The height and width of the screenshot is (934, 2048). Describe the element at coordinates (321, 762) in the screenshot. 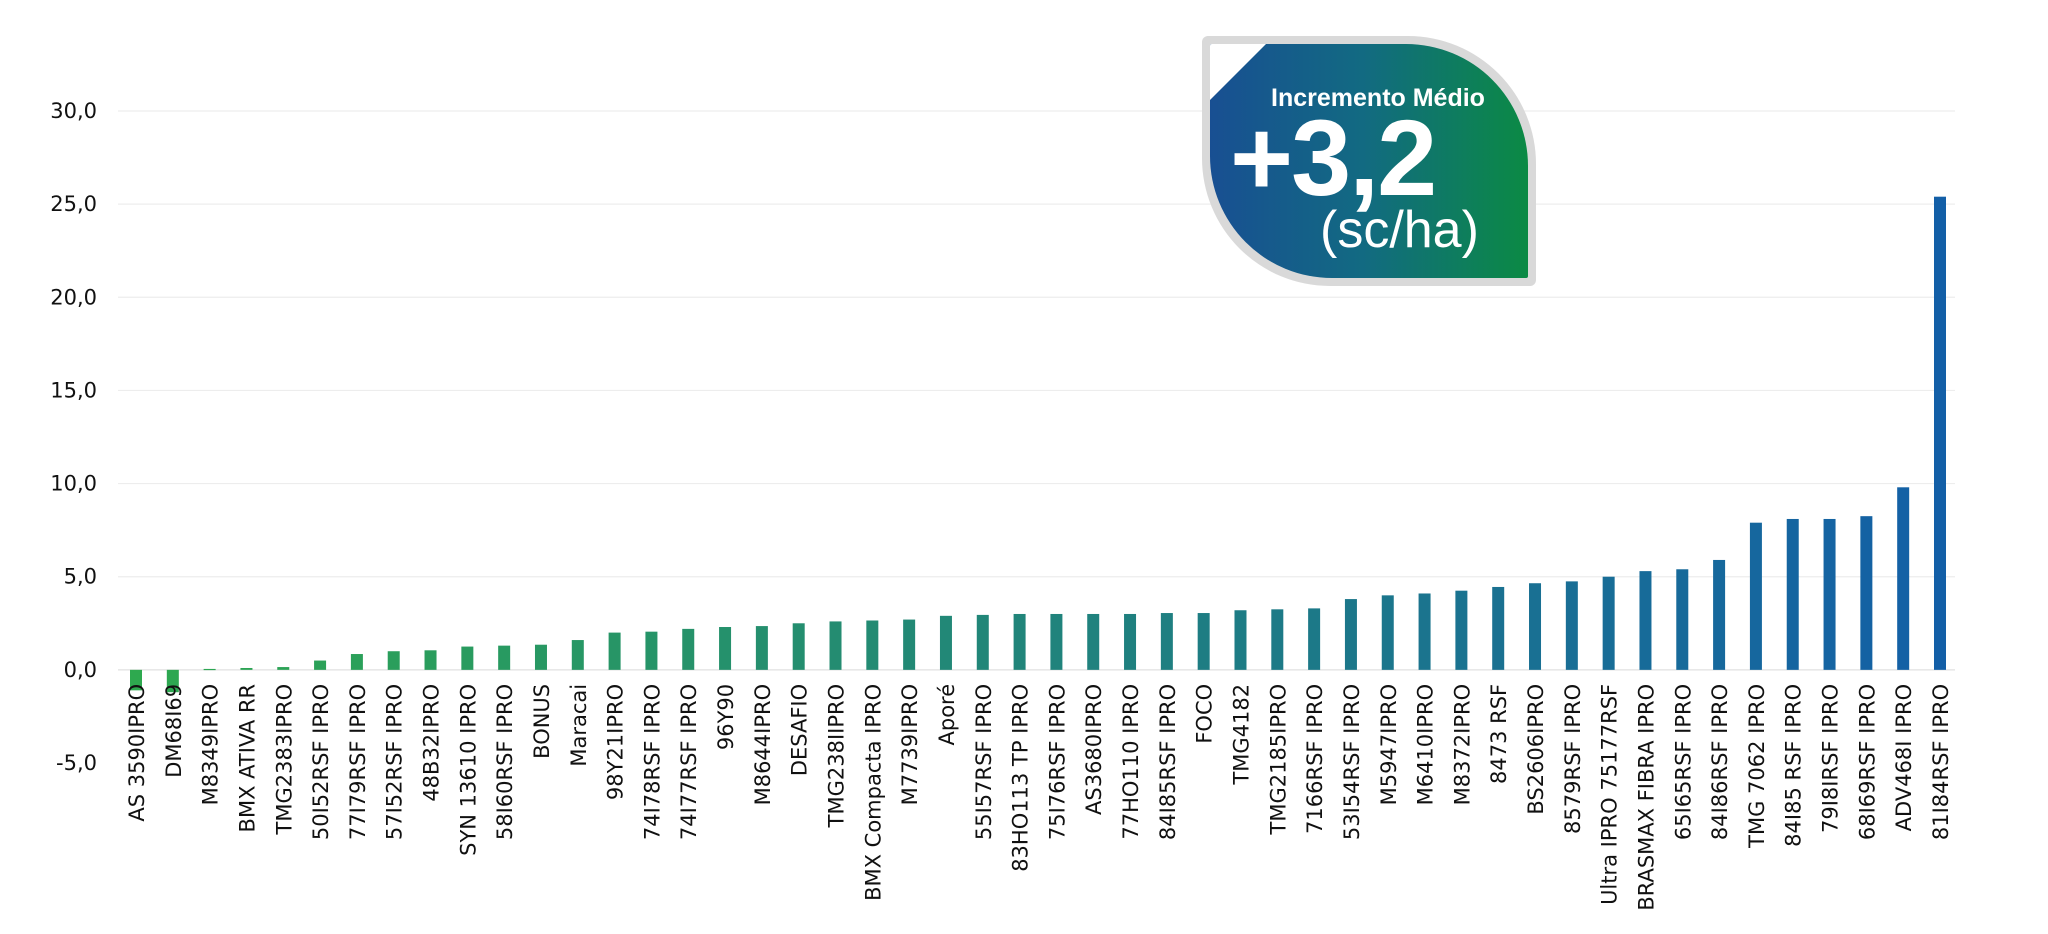

I see `x-category-label: 50I52RSF IPRO` at that location.